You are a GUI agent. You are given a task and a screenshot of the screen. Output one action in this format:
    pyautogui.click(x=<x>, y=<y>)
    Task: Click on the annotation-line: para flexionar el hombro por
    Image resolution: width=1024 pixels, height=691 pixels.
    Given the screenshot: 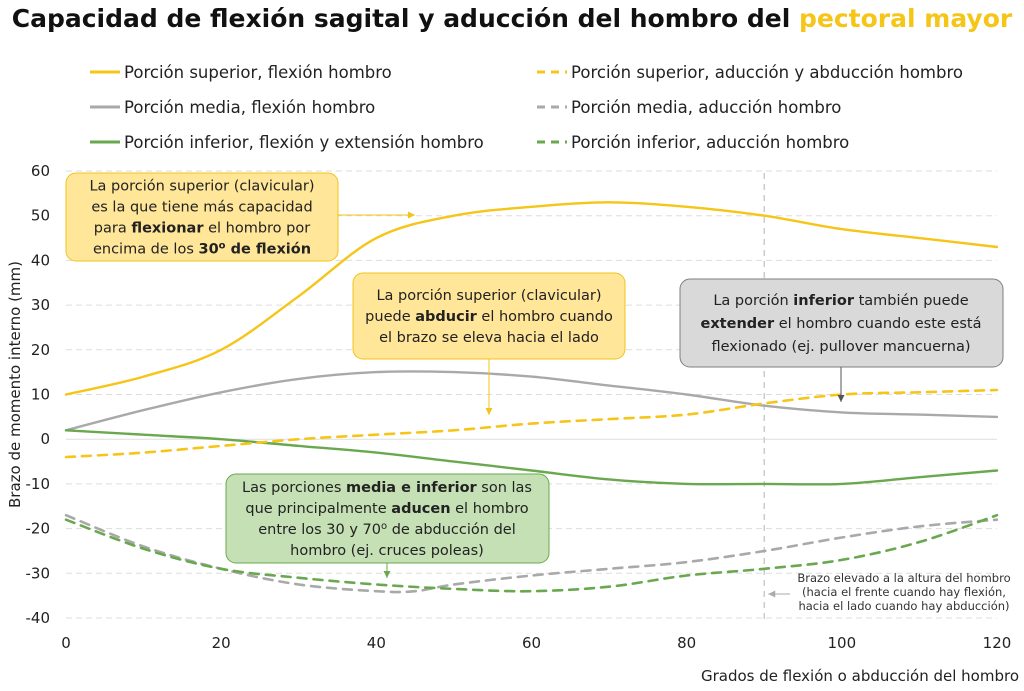 What is the action you would take?
    pyautogui.click(x=202, y=229)
    